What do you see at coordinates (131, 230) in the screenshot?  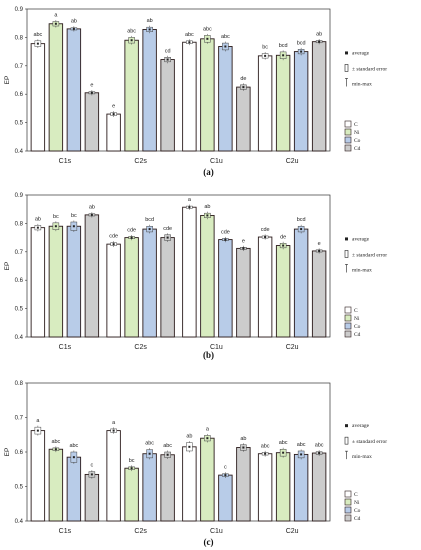 I see `significance-letter: cde` at bounding box center [131, 230].